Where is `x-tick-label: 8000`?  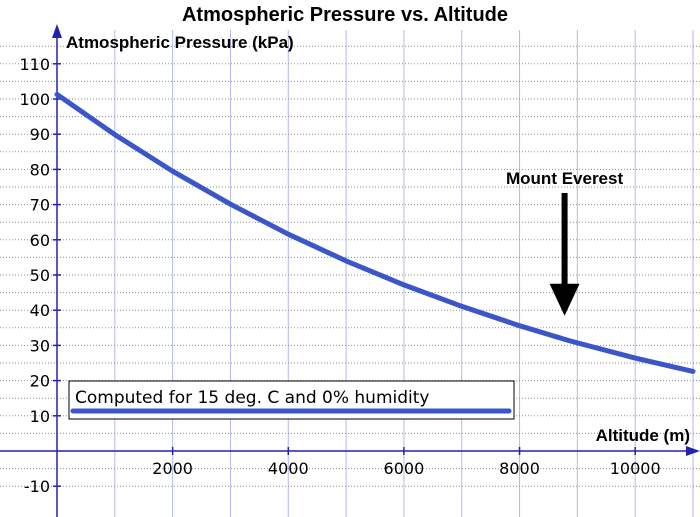 x-tick-label: 8000 is located at coordinates (519, 468).